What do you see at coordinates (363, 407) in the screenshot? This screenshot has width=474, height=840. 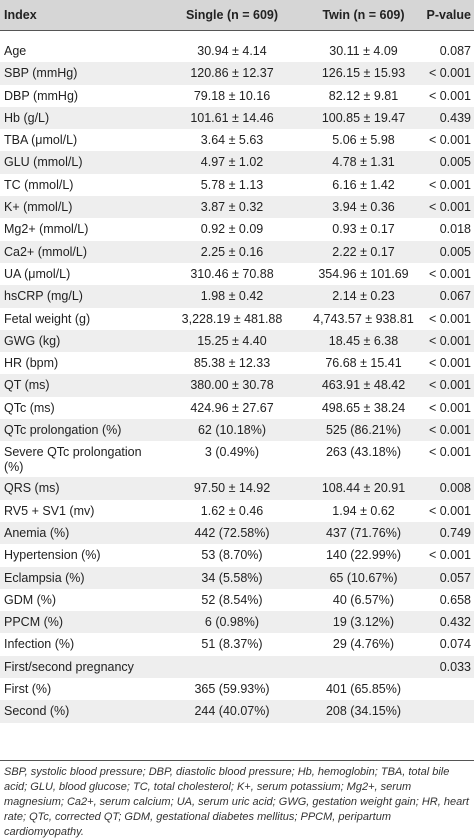 I see `twin-value: 498.65 ± 38.24` at bounding box center [363, 407].